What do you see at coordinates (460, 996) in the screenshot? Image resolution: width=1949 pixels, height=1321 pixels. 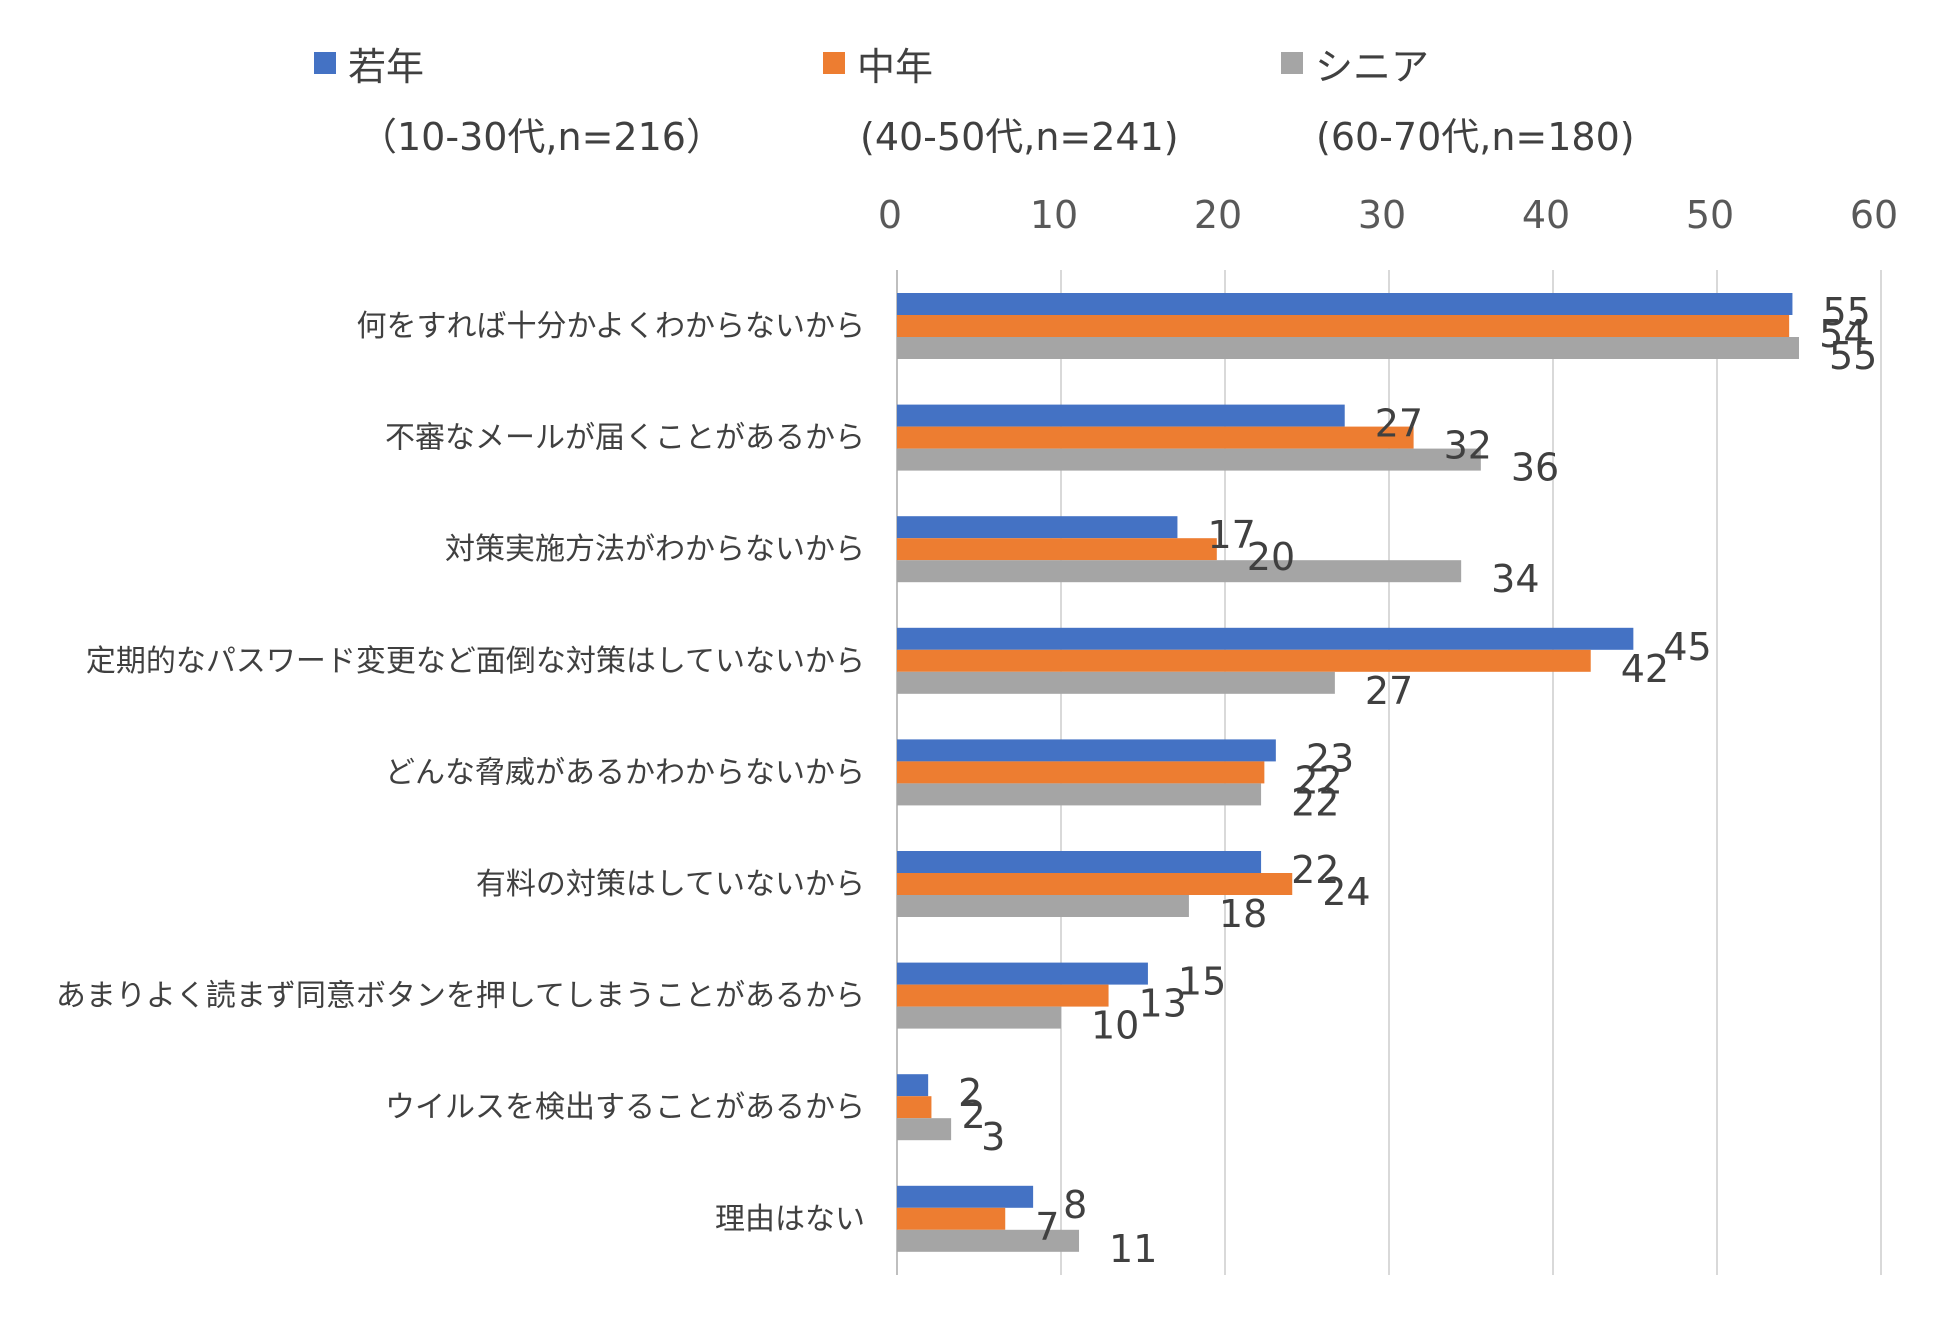 I see `category-label-7: あまりよく読まず同意ボタンを押してしまうことがあるから` at bounding box center [460, 996].